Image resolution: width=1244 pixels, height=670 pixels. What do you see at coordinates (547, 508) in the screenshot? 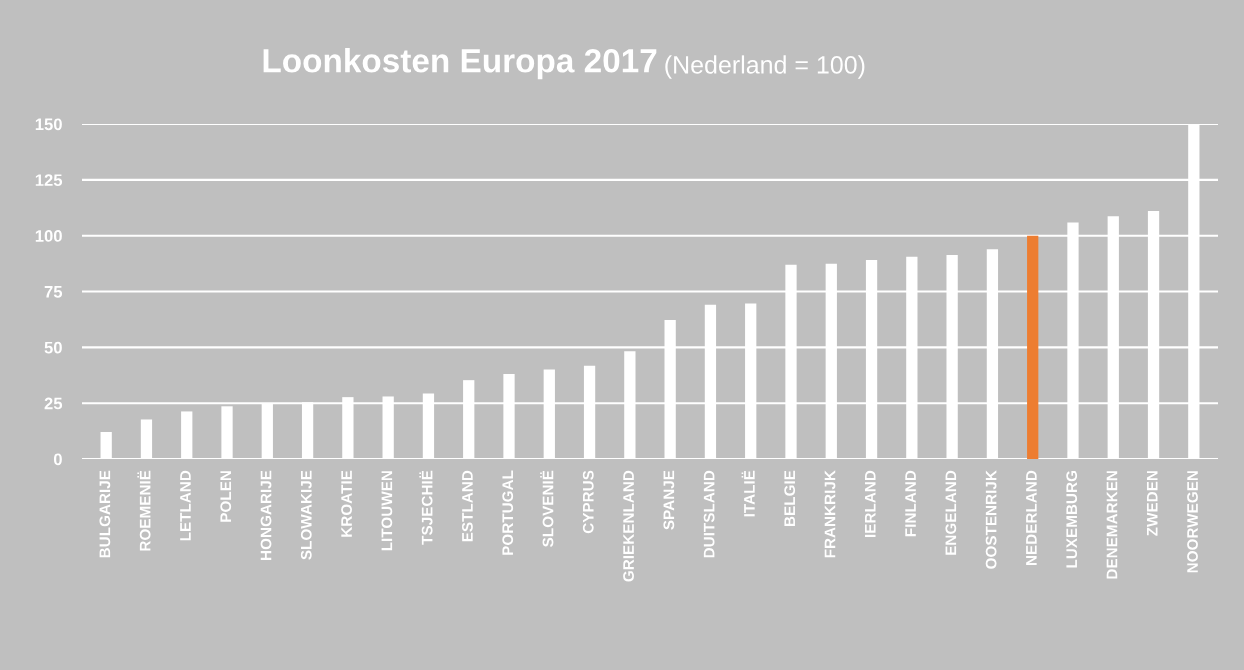
I see `x-tick-label: SLOVENIË` at bounding box center [547, 508].